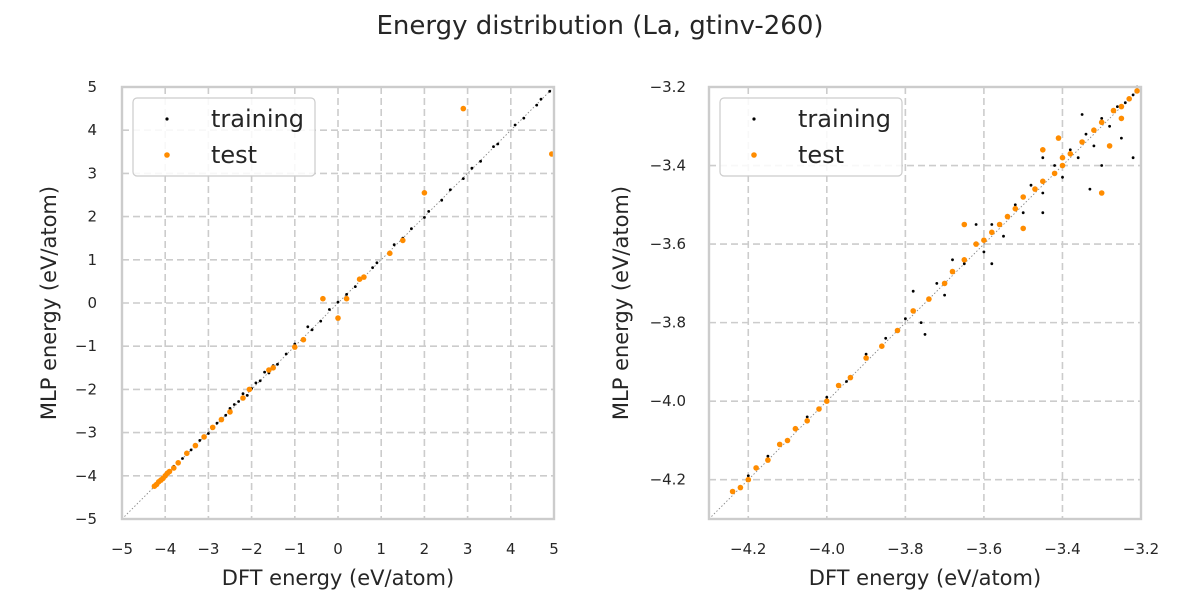 This screenshot has height=600, width=1200. What do you see at coordinates (167, 155) in the screenshot?
I see `legend-marker-test` at bounding box center [167, 155].